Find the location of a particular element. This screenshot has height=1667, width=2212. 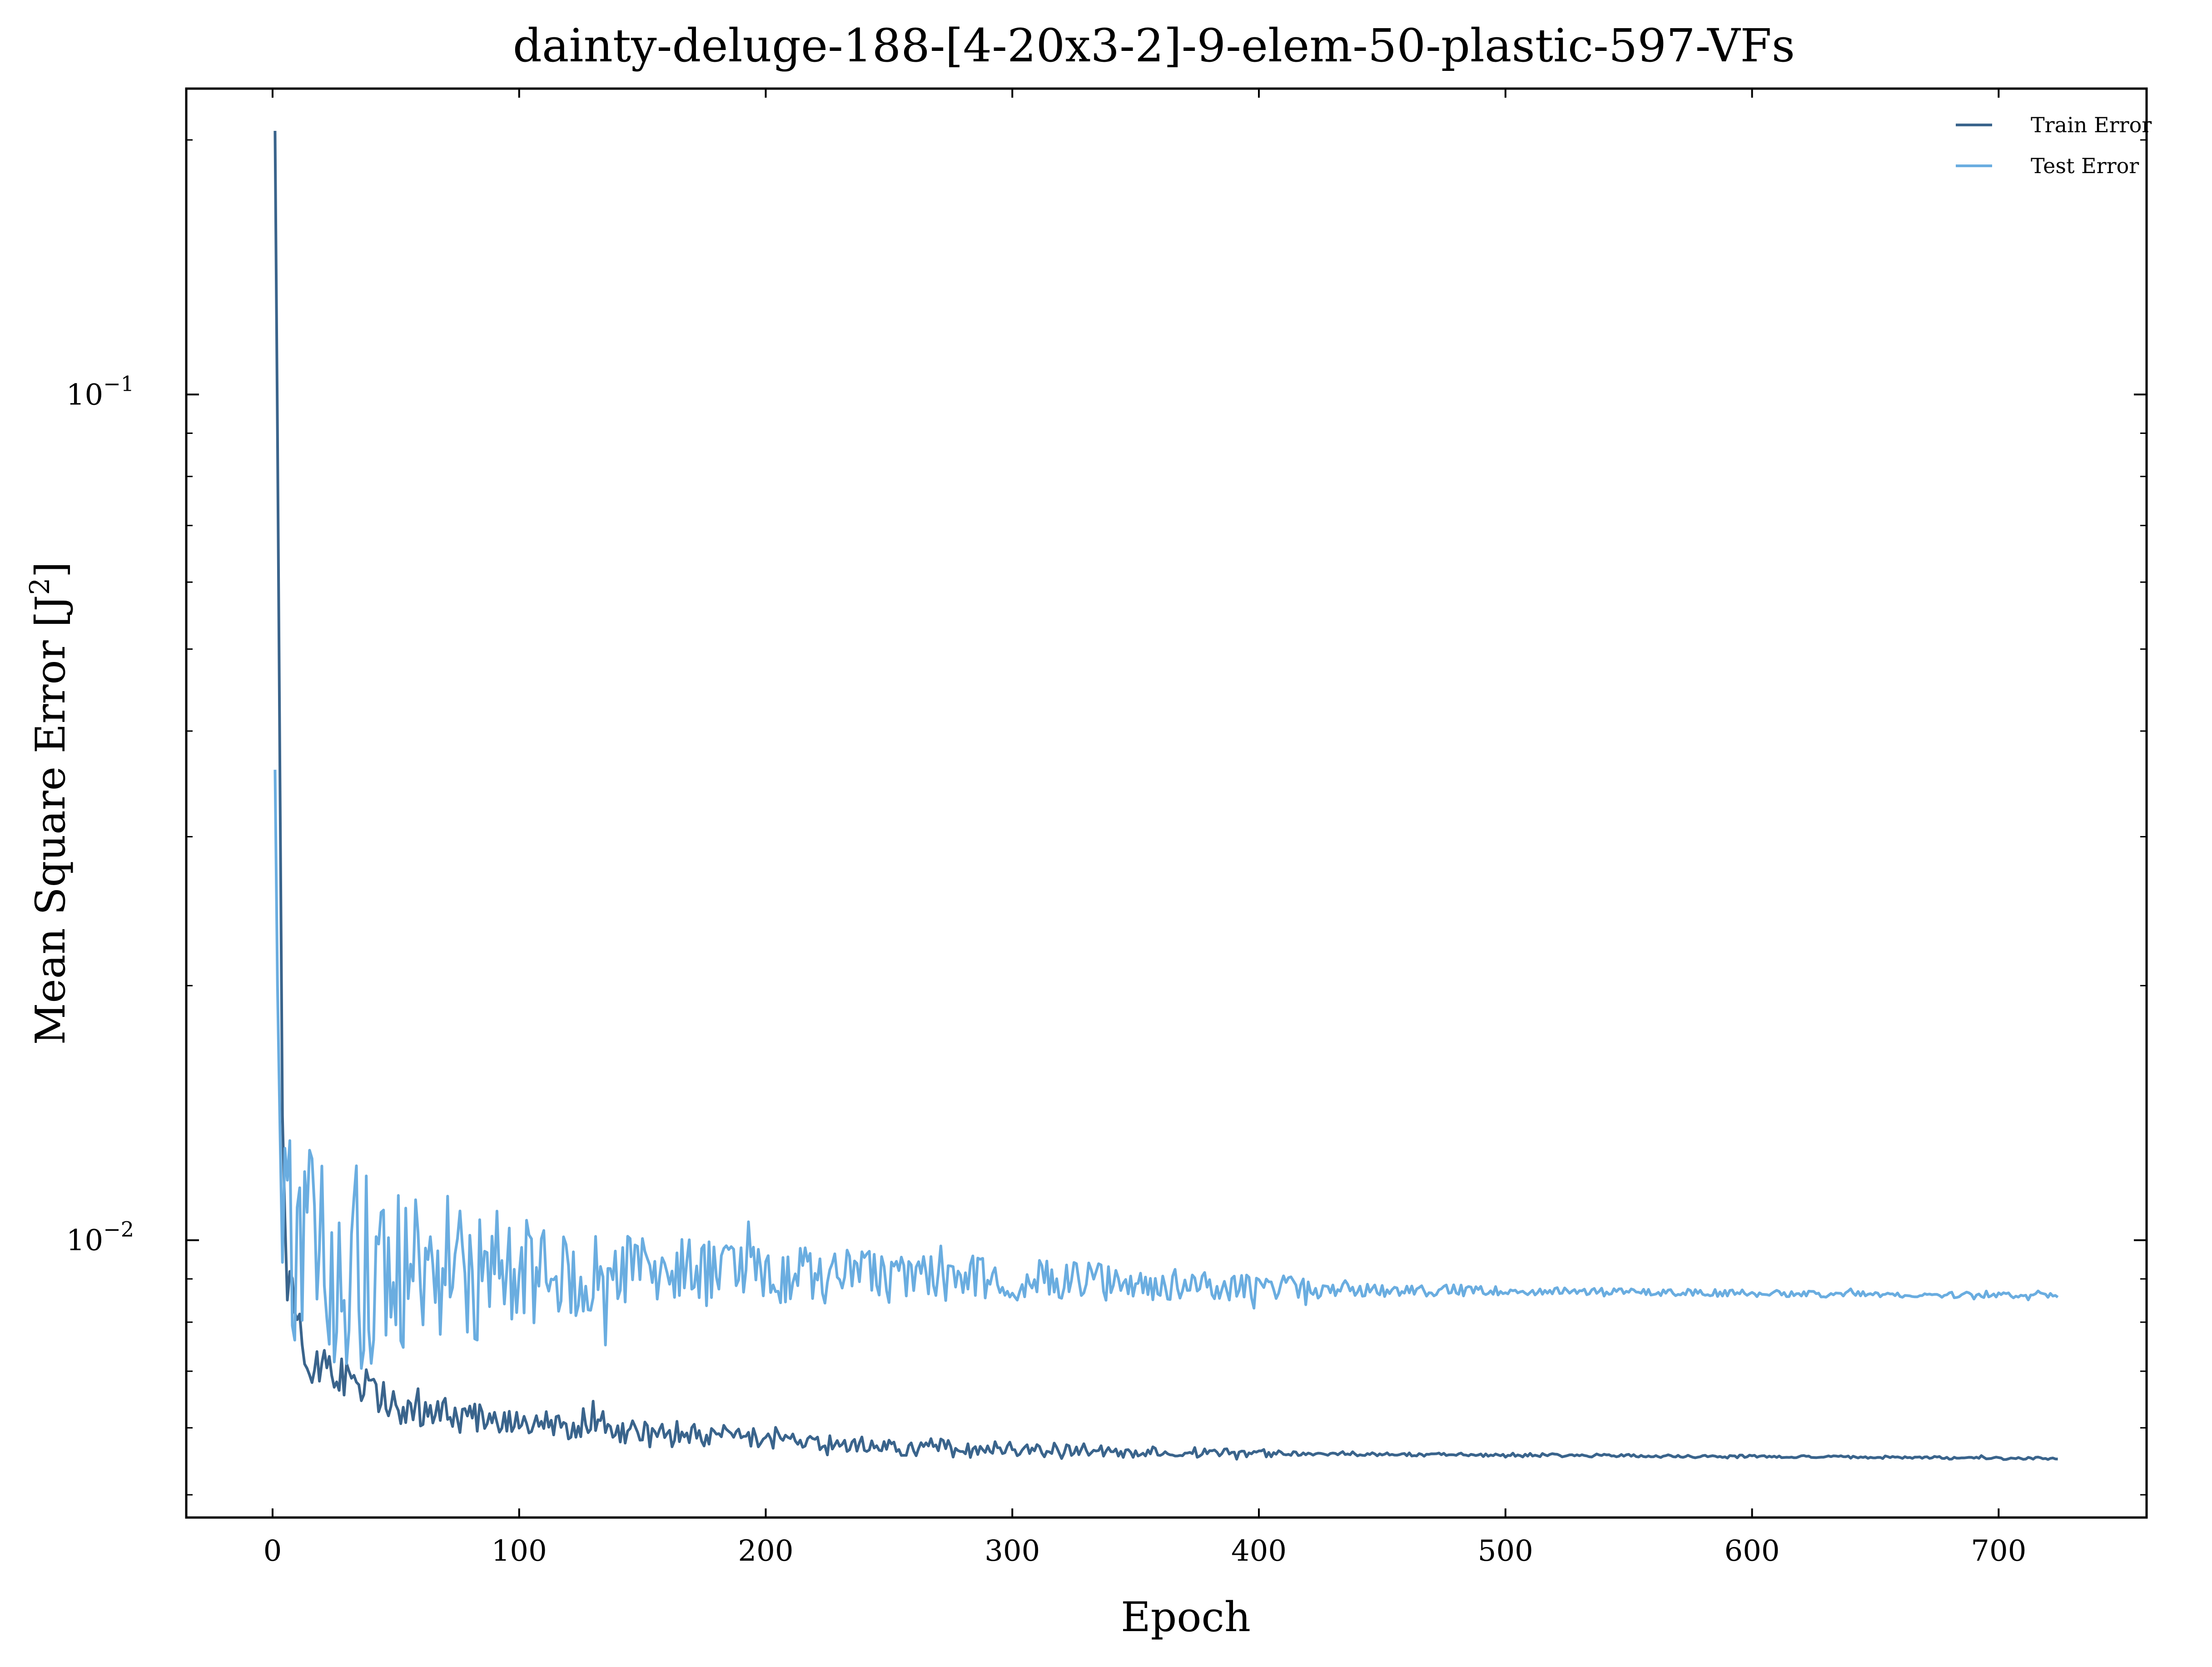

y-tick-label: 10⁻² is located at coordinates (100, 1237).